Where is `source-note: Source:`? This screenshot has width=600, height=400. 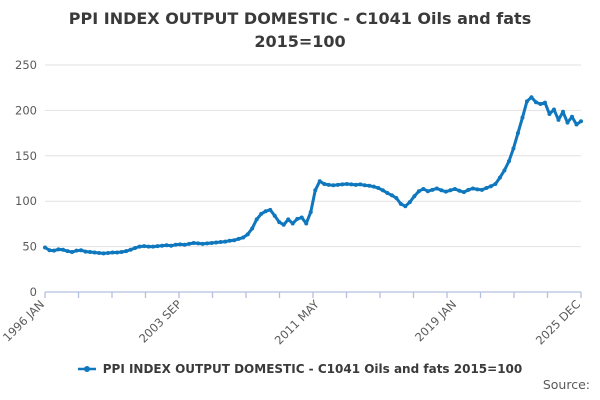 source-note: Source: is located at coordinates (566, 384).